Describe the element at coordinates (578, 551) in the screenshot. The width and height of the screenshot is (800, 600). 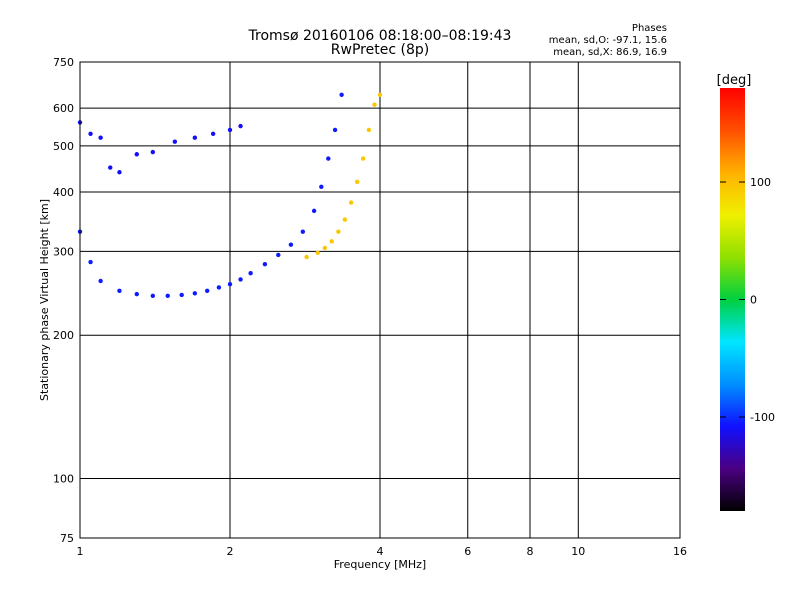
I see `x-tick-label: 10` at that location.